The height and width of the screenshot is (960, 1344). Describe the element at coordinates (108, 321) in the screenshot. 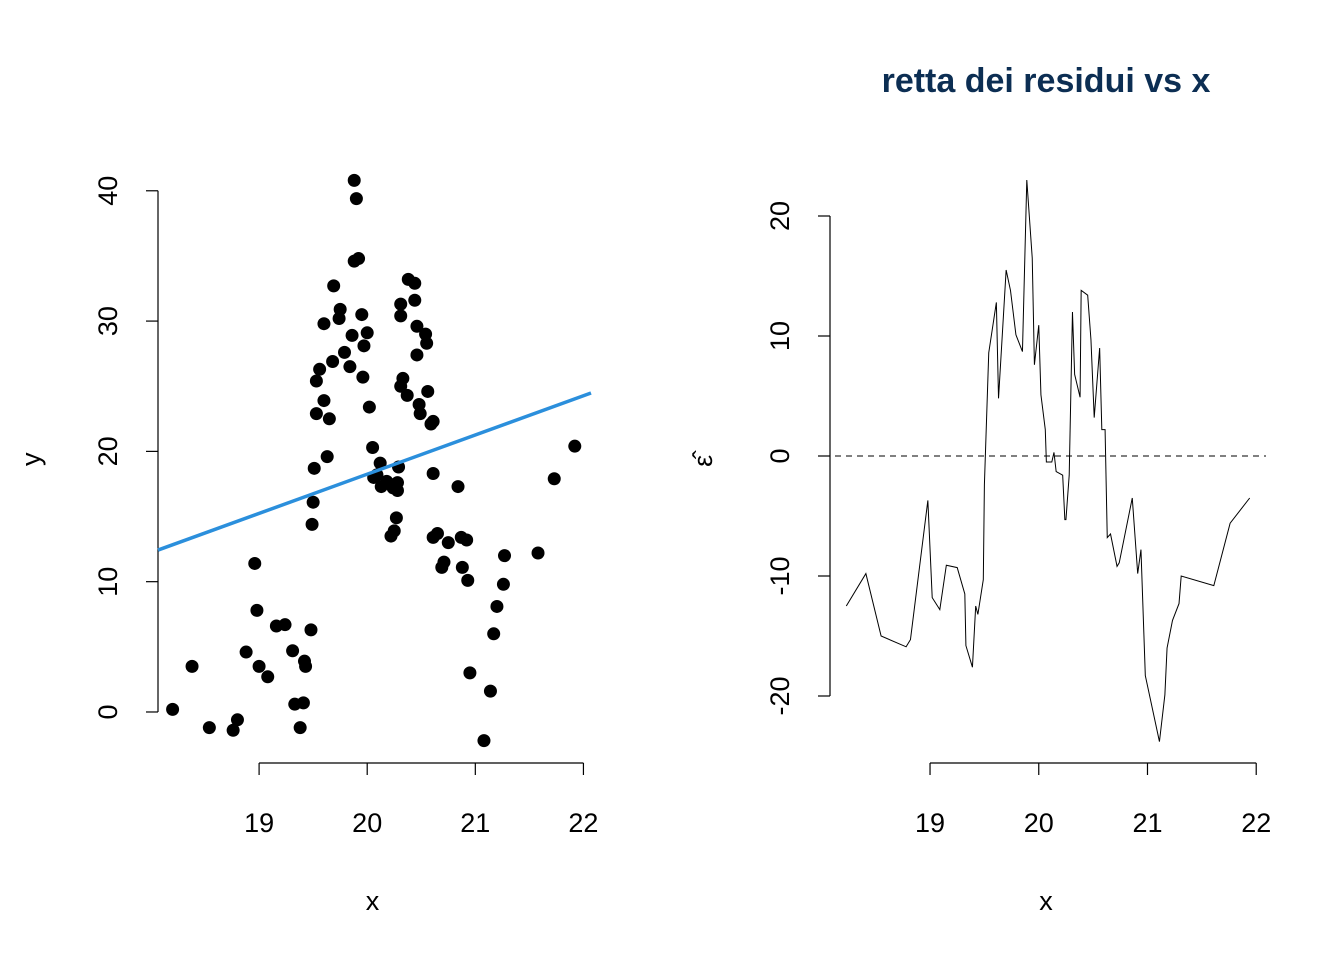

I see `y-tick-label: 30` at that location.